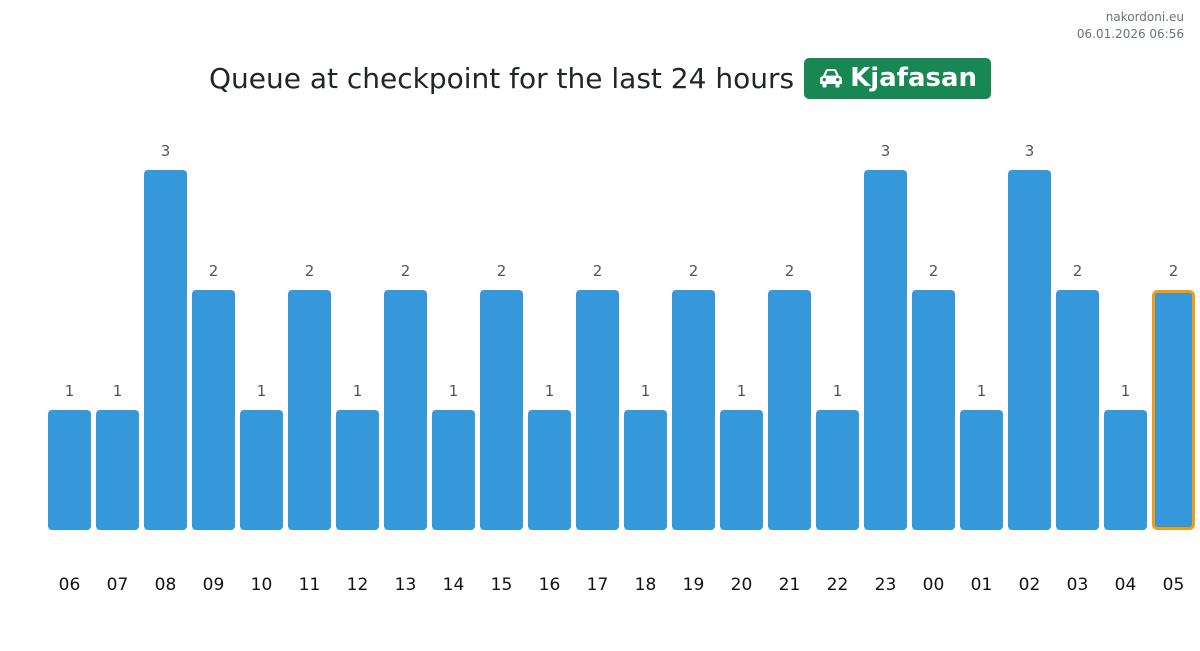 This screenshot has width=1200, height=651. I want to click on bar-current-hour, so click(1173, 410).